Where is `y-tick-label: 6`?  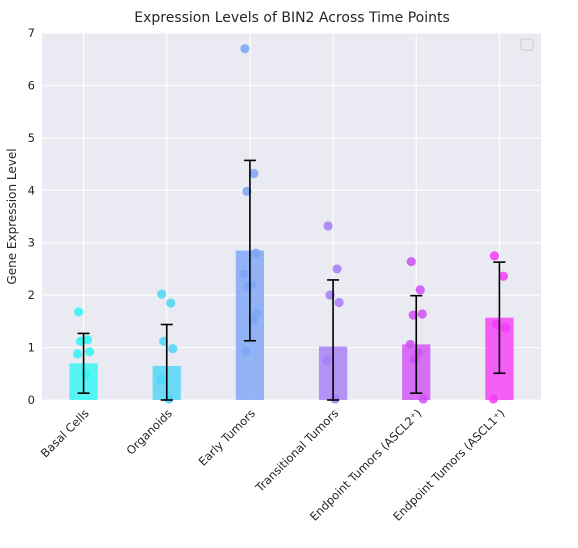 y-tick-label: 6 is located at coordinates (31, 85).